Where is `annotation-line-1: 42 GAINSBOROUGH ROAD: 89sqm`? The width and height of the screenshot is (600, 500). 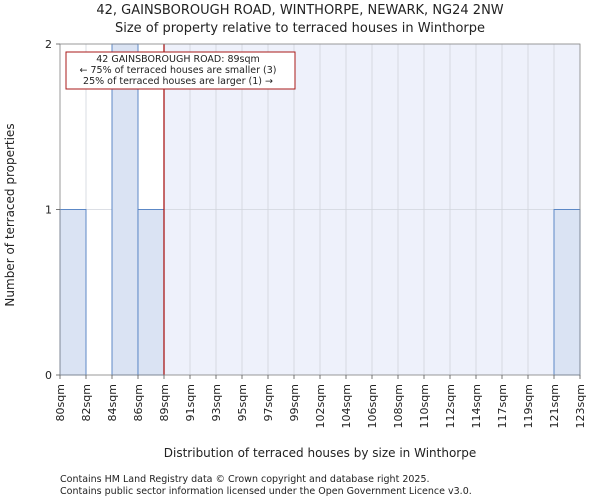 annotation-line-1: 42 GAINSBOROUGH ROAD: 89sqm is located at coordinates (178, 59).